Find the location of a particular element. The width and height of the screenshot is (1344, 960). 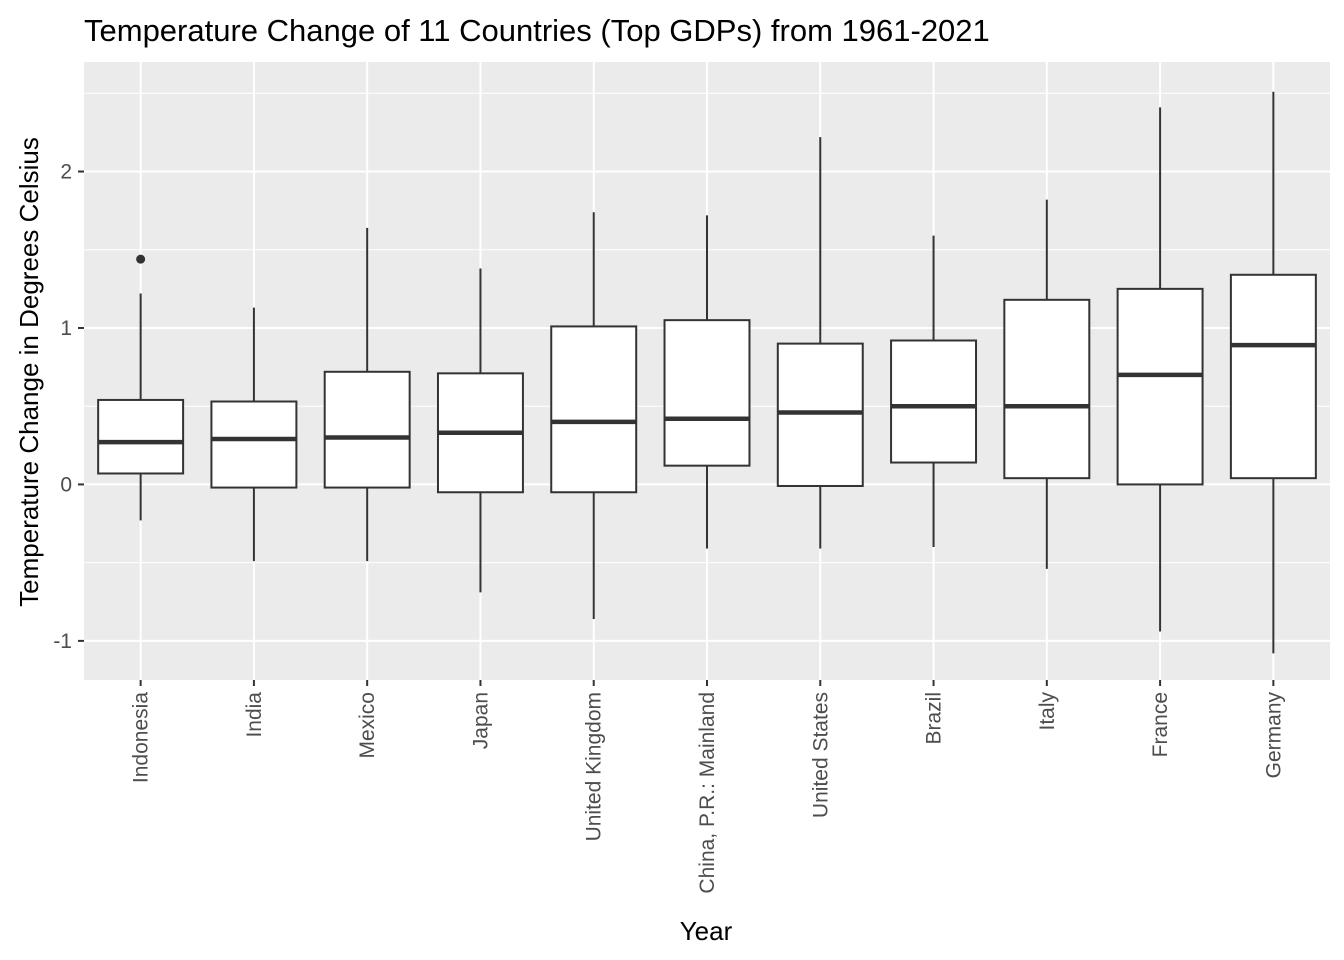

box-japan is located at coordinates (480, 430).